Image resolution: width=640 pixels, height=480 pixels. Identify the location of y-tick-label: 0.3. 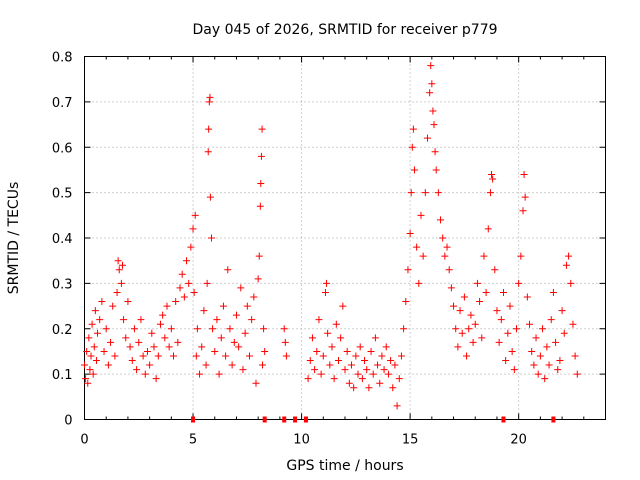
(62, 284).